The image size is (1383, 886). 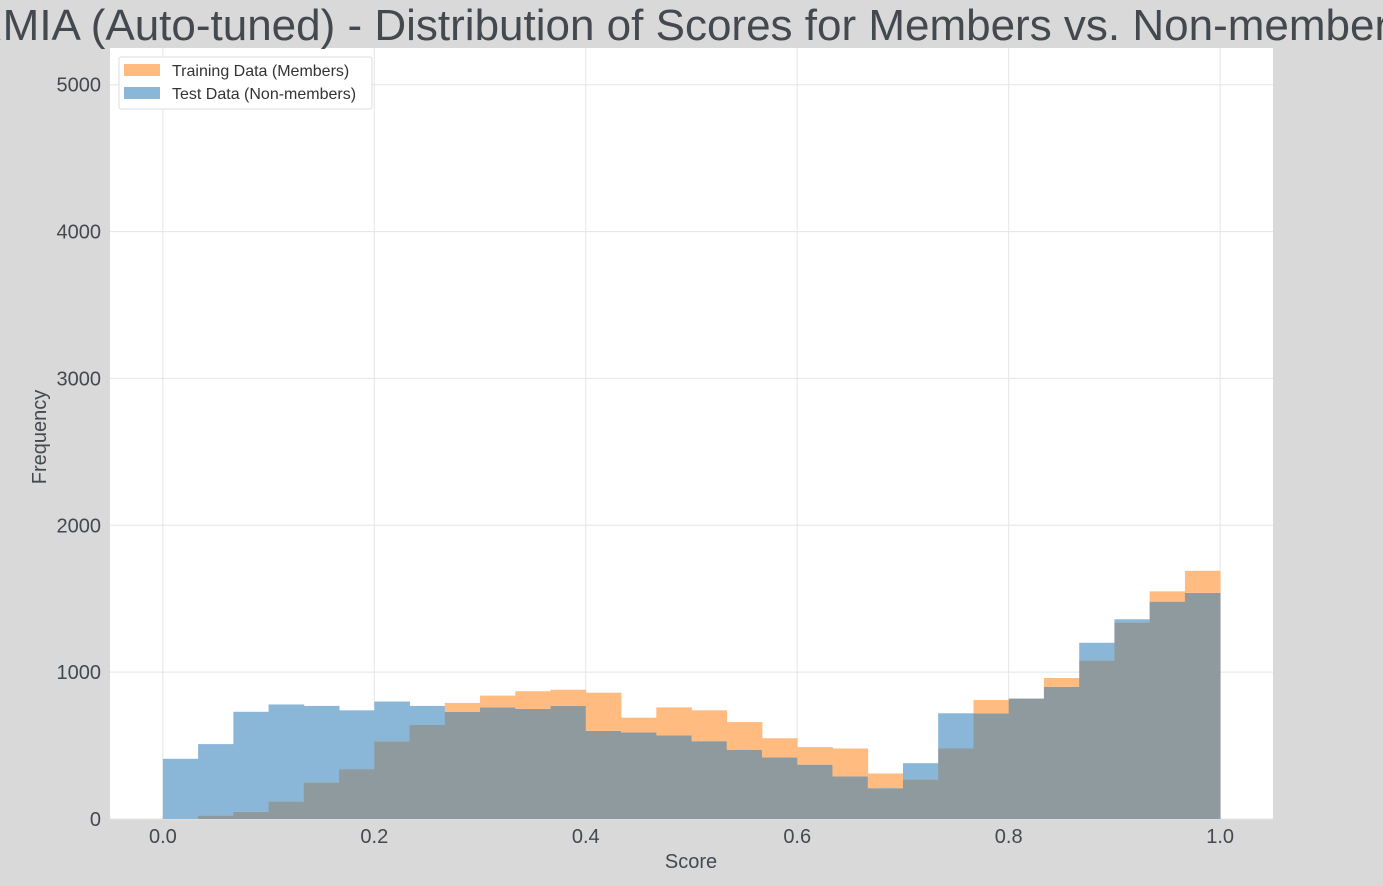 I want to click on legend-box, so click(x=245, y=83).